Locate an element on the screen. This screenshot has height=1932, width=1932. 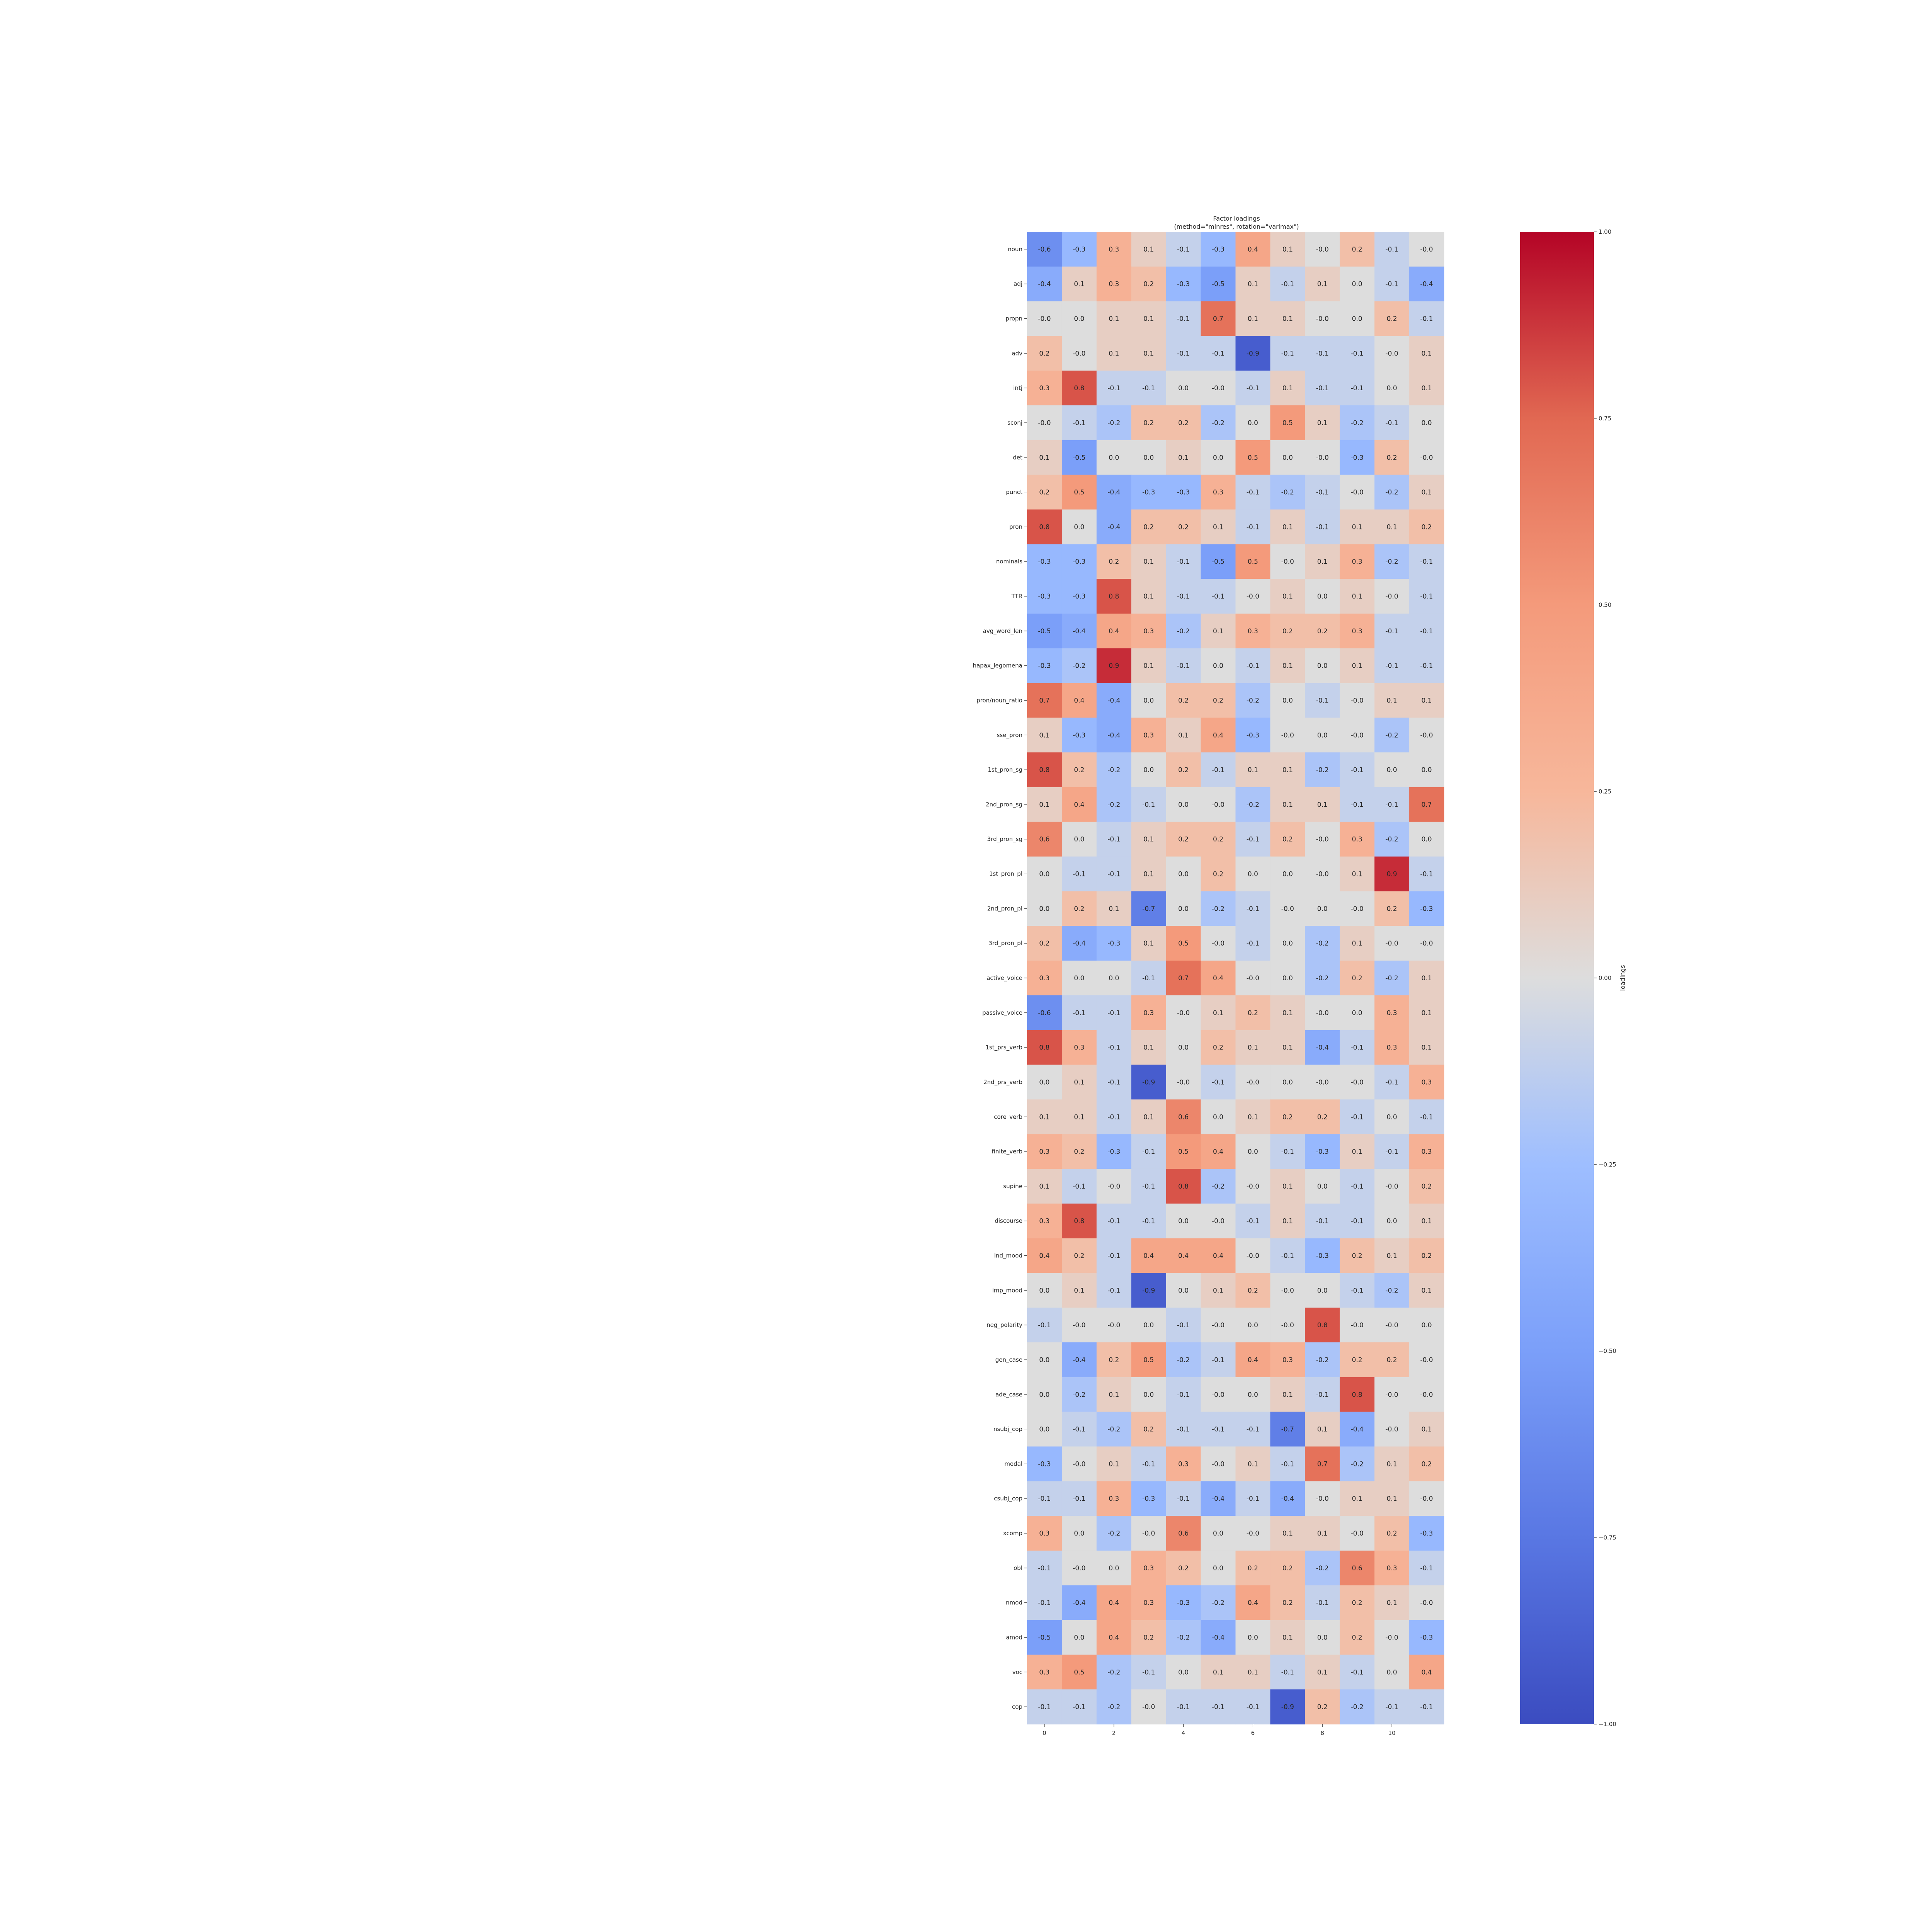
heatmap-cell-label: 0.6 is located at coordinates (1184, 1533).